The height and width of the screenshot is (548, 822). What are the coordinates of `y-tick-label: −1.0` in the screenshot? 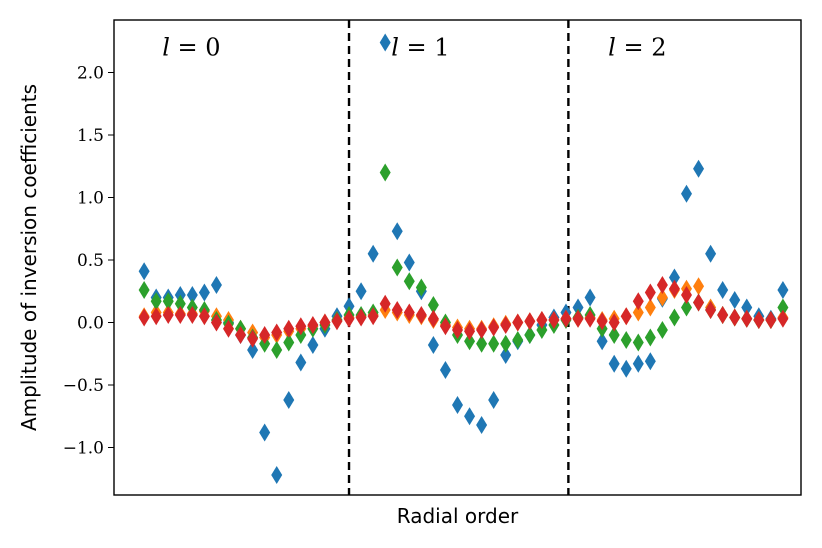 It's located at (83, 449).